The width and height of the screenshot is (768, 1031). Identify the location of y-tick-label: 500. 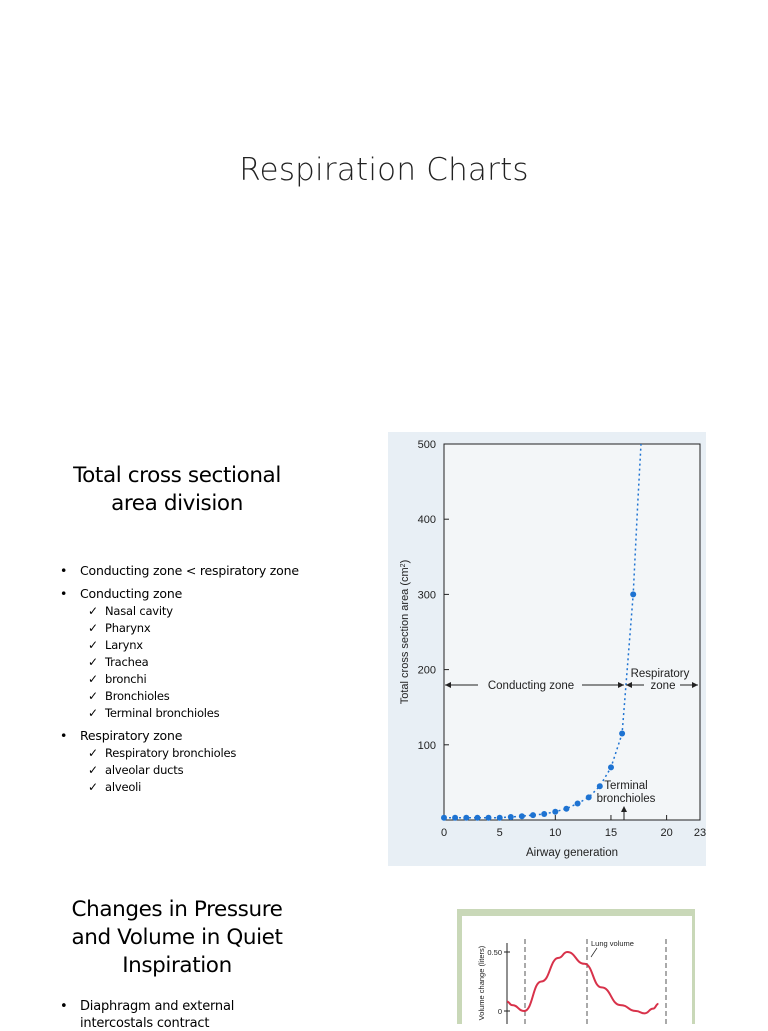
(427, 445).